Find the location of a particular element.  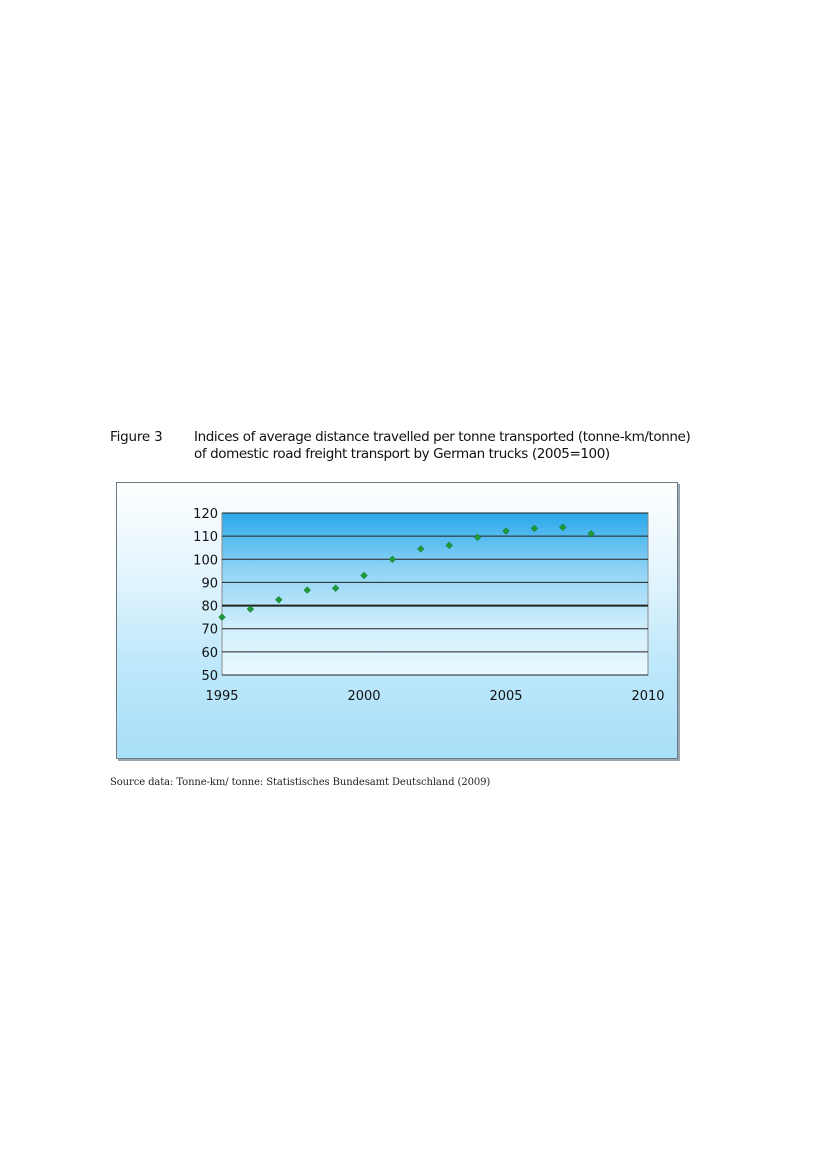

y-tick-label-90: 90 is located at coordinates (209, 583).